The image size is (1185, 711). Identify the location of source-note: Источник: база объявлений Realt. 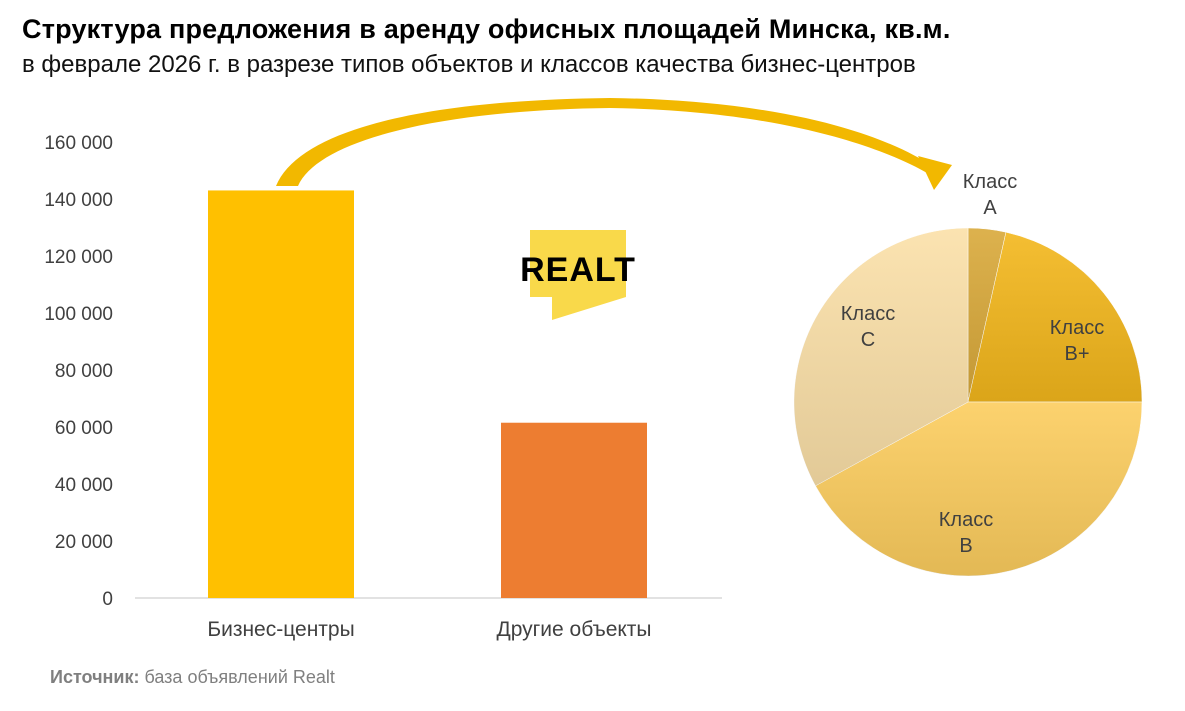
(192, 677).